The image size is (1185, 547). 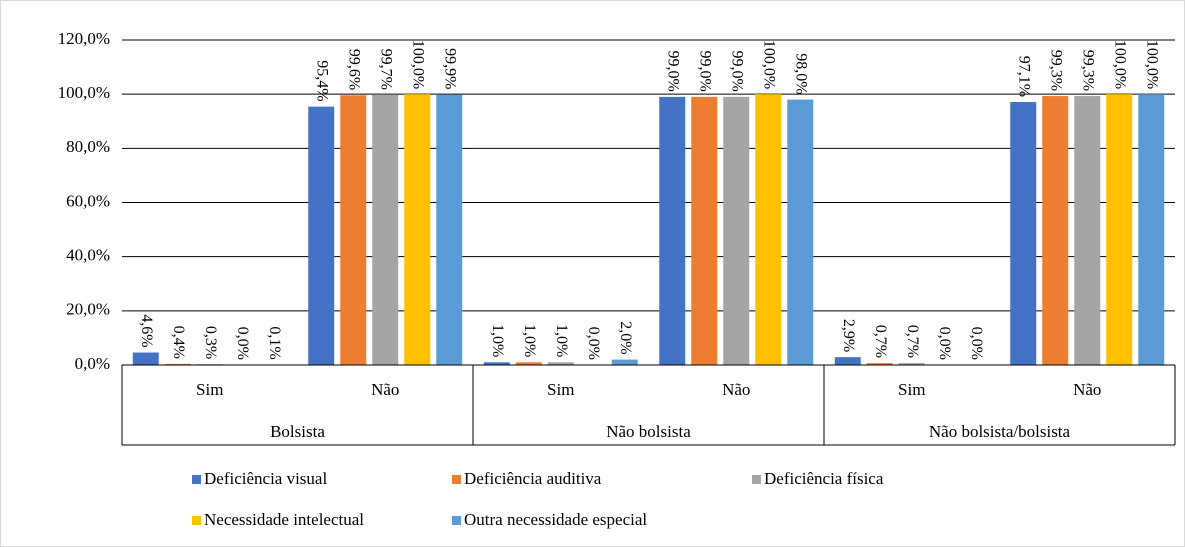 What do you see at coordinates (1000, 431) in the screenshot?
I see `group-label: Não bolsista/bolsista` at bounding box center [1000, 431].